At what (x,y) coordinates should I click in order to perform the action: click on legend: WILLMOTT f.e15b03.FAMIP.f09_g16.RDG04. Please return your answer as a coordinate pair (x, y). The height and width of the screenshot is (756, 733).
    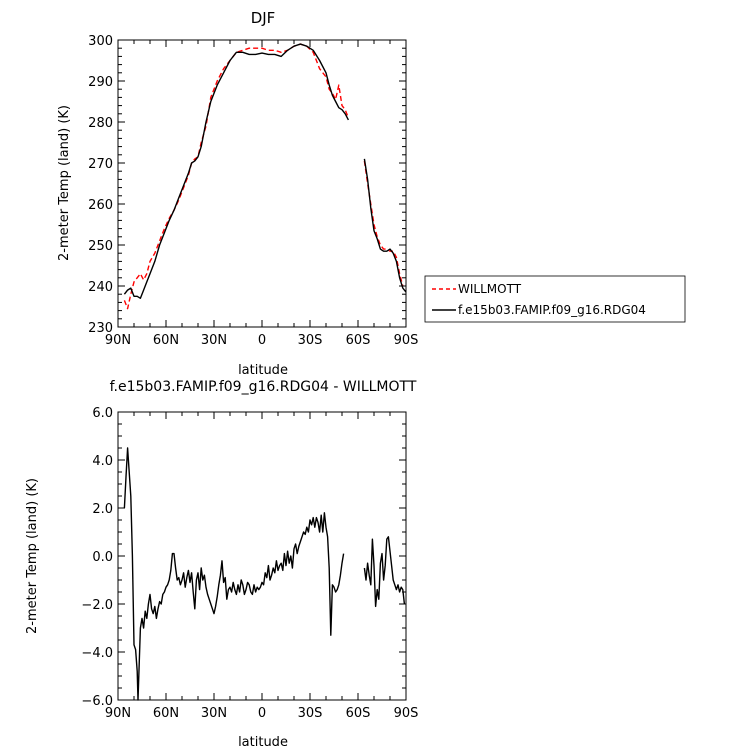
    Looking at the image, I should click on (555, 299).